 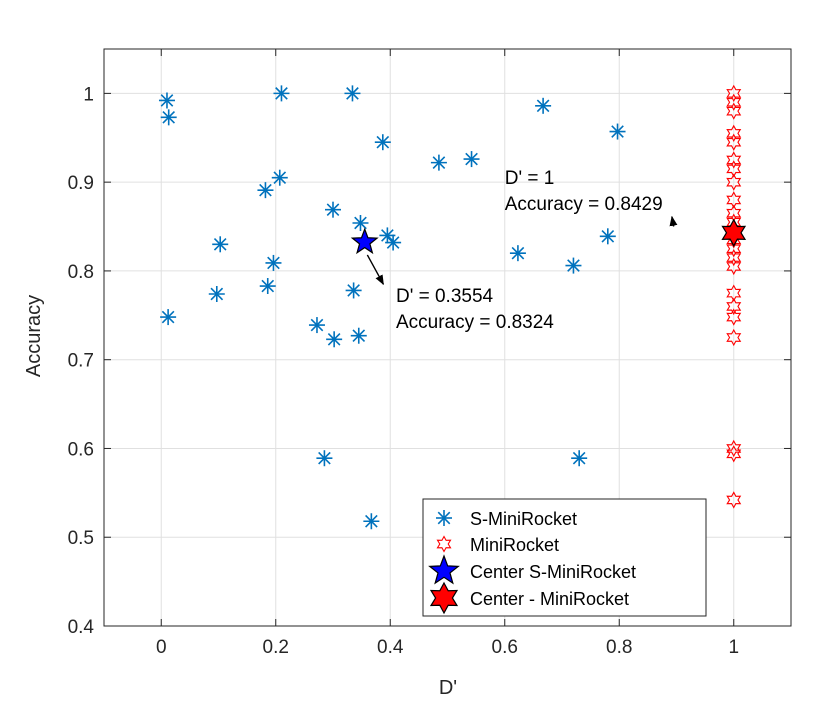 What do you see at coordinates (514, 545) in the screenshot?
I see `legend-label-minirocket: MiniRocket` at bounding box center [514, 545].